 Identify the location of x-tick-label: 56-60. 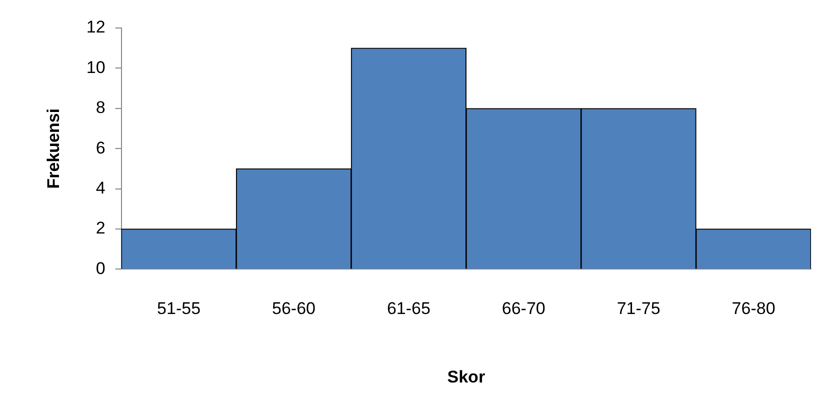
(294, 308).